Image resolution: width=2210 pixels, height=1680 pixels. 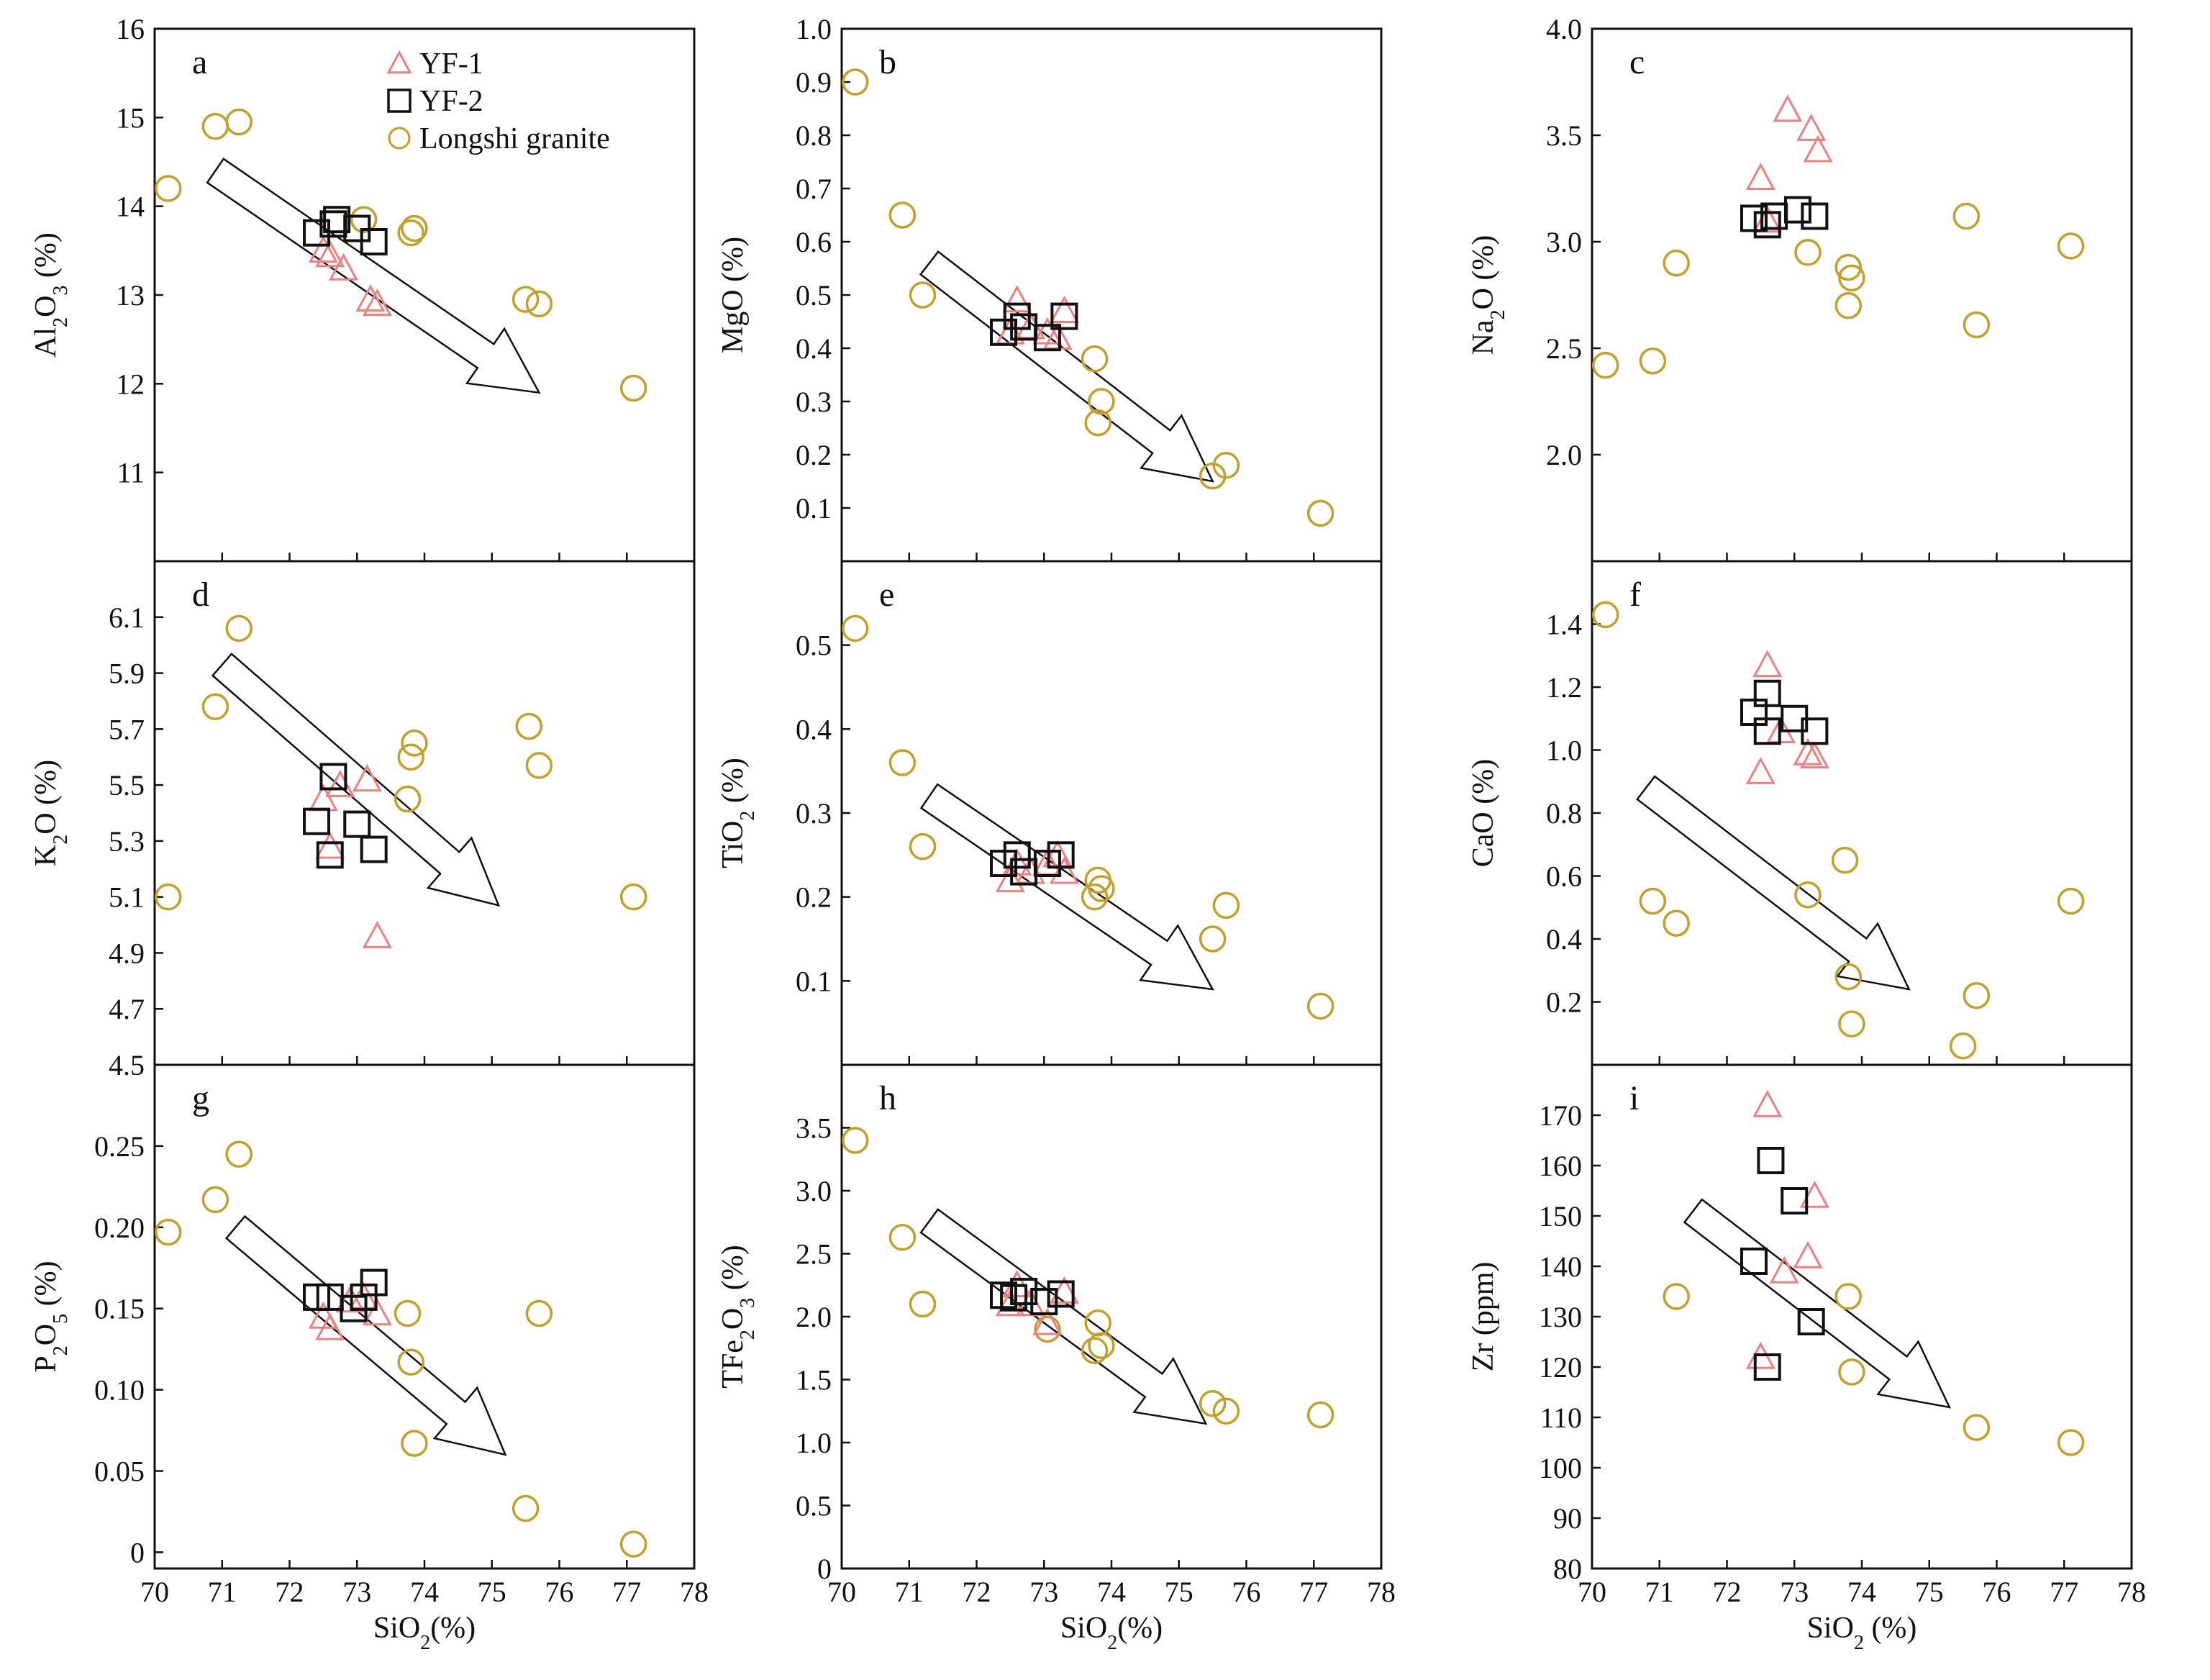 What do you see at coordinates (514, 138) in the screenshot?
I see `legend-label: Longshi granite` at bounding box center [514, 138].